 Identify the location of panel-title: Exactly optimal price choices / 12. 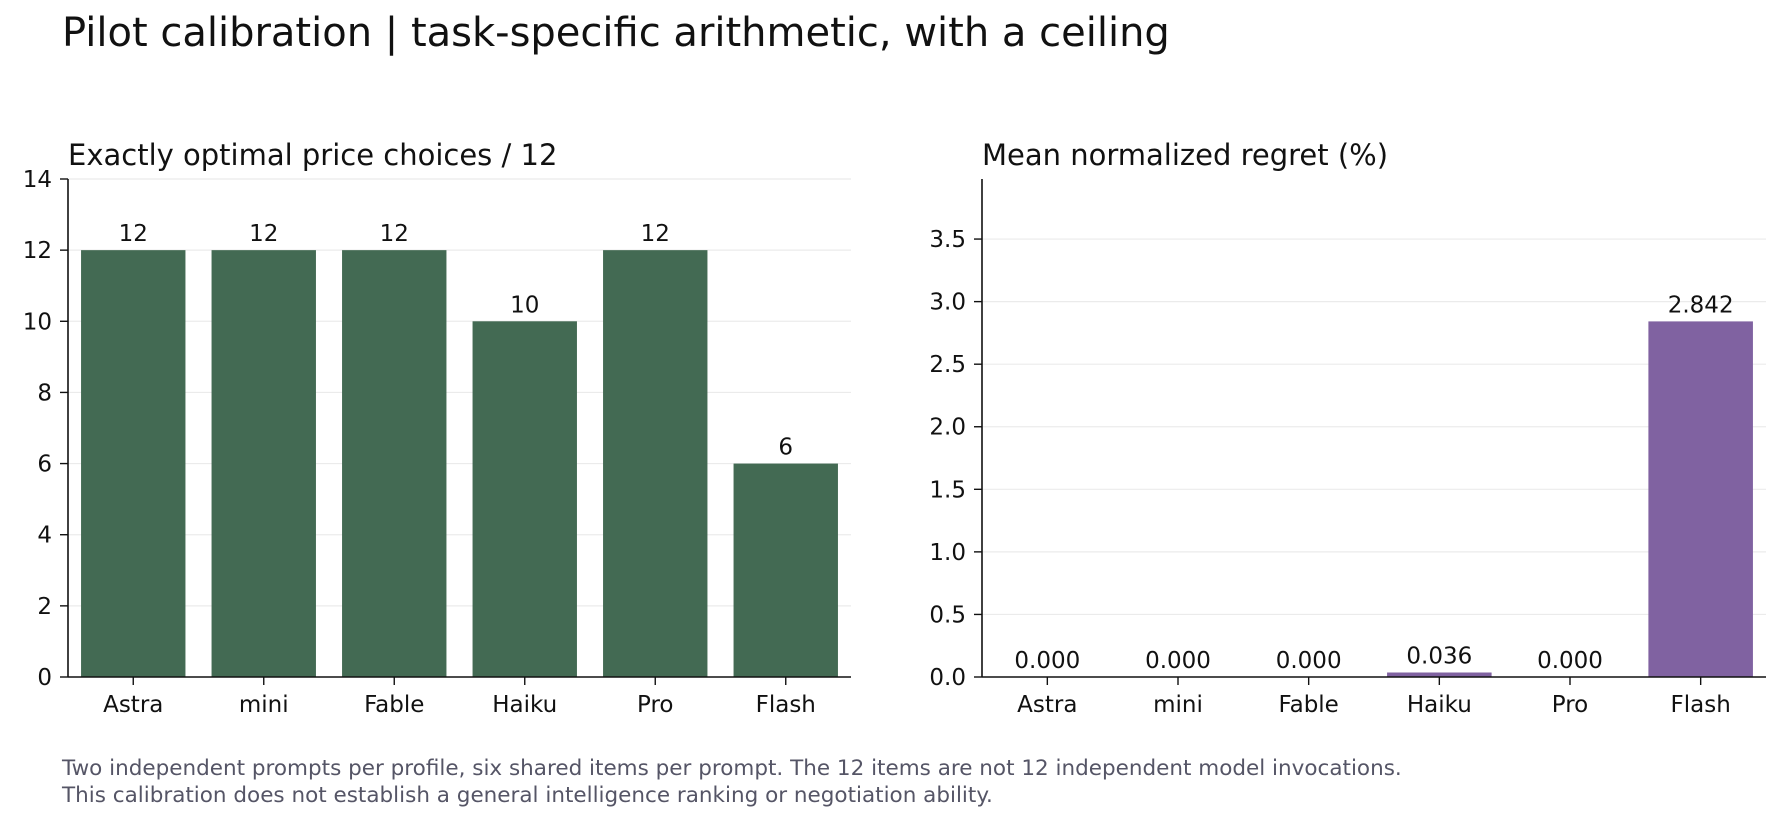
(312, 155).